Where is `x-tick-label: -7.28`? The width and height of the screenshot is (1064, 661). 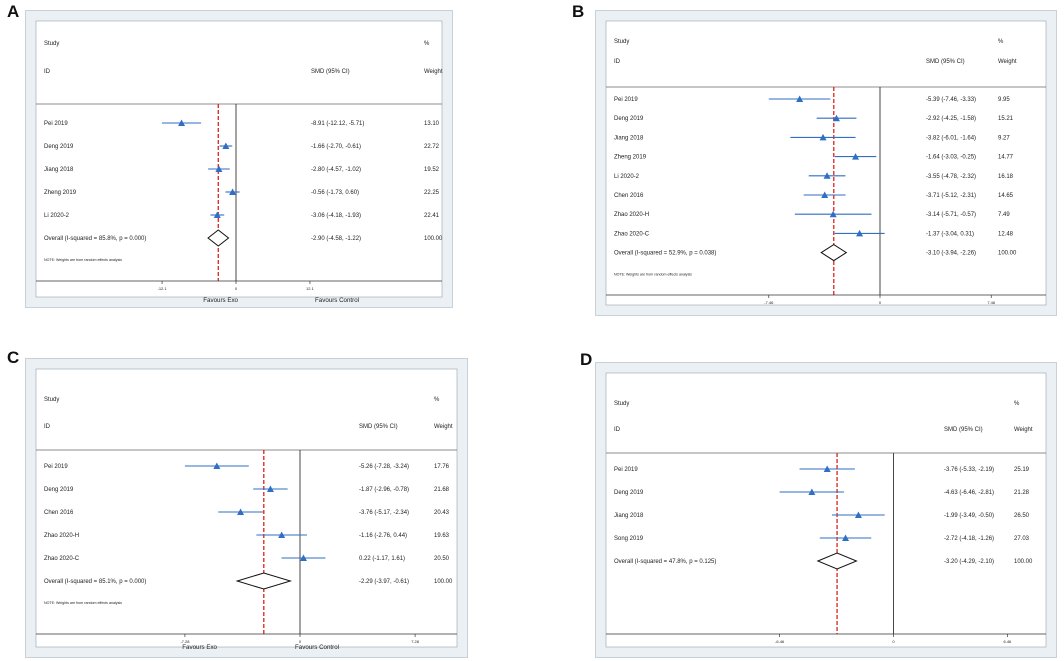
x-tick-label: -7.28 is located at coordinates (185, 641).